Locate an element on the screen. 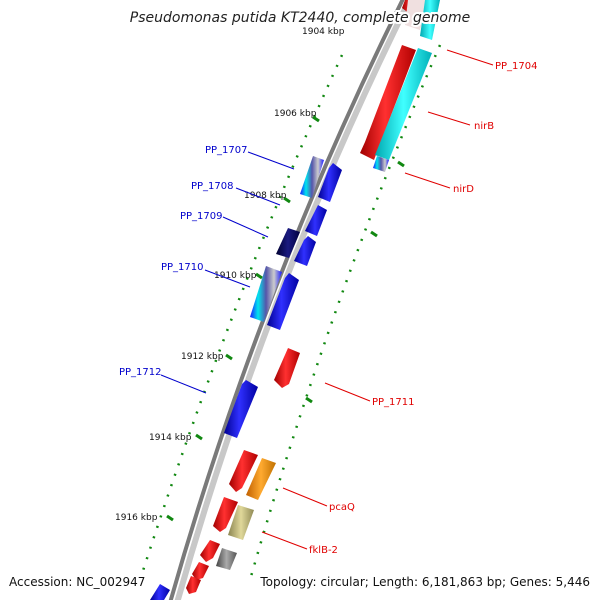  label-PP_1710: PP_1710 is located at coordinates (182, 267).